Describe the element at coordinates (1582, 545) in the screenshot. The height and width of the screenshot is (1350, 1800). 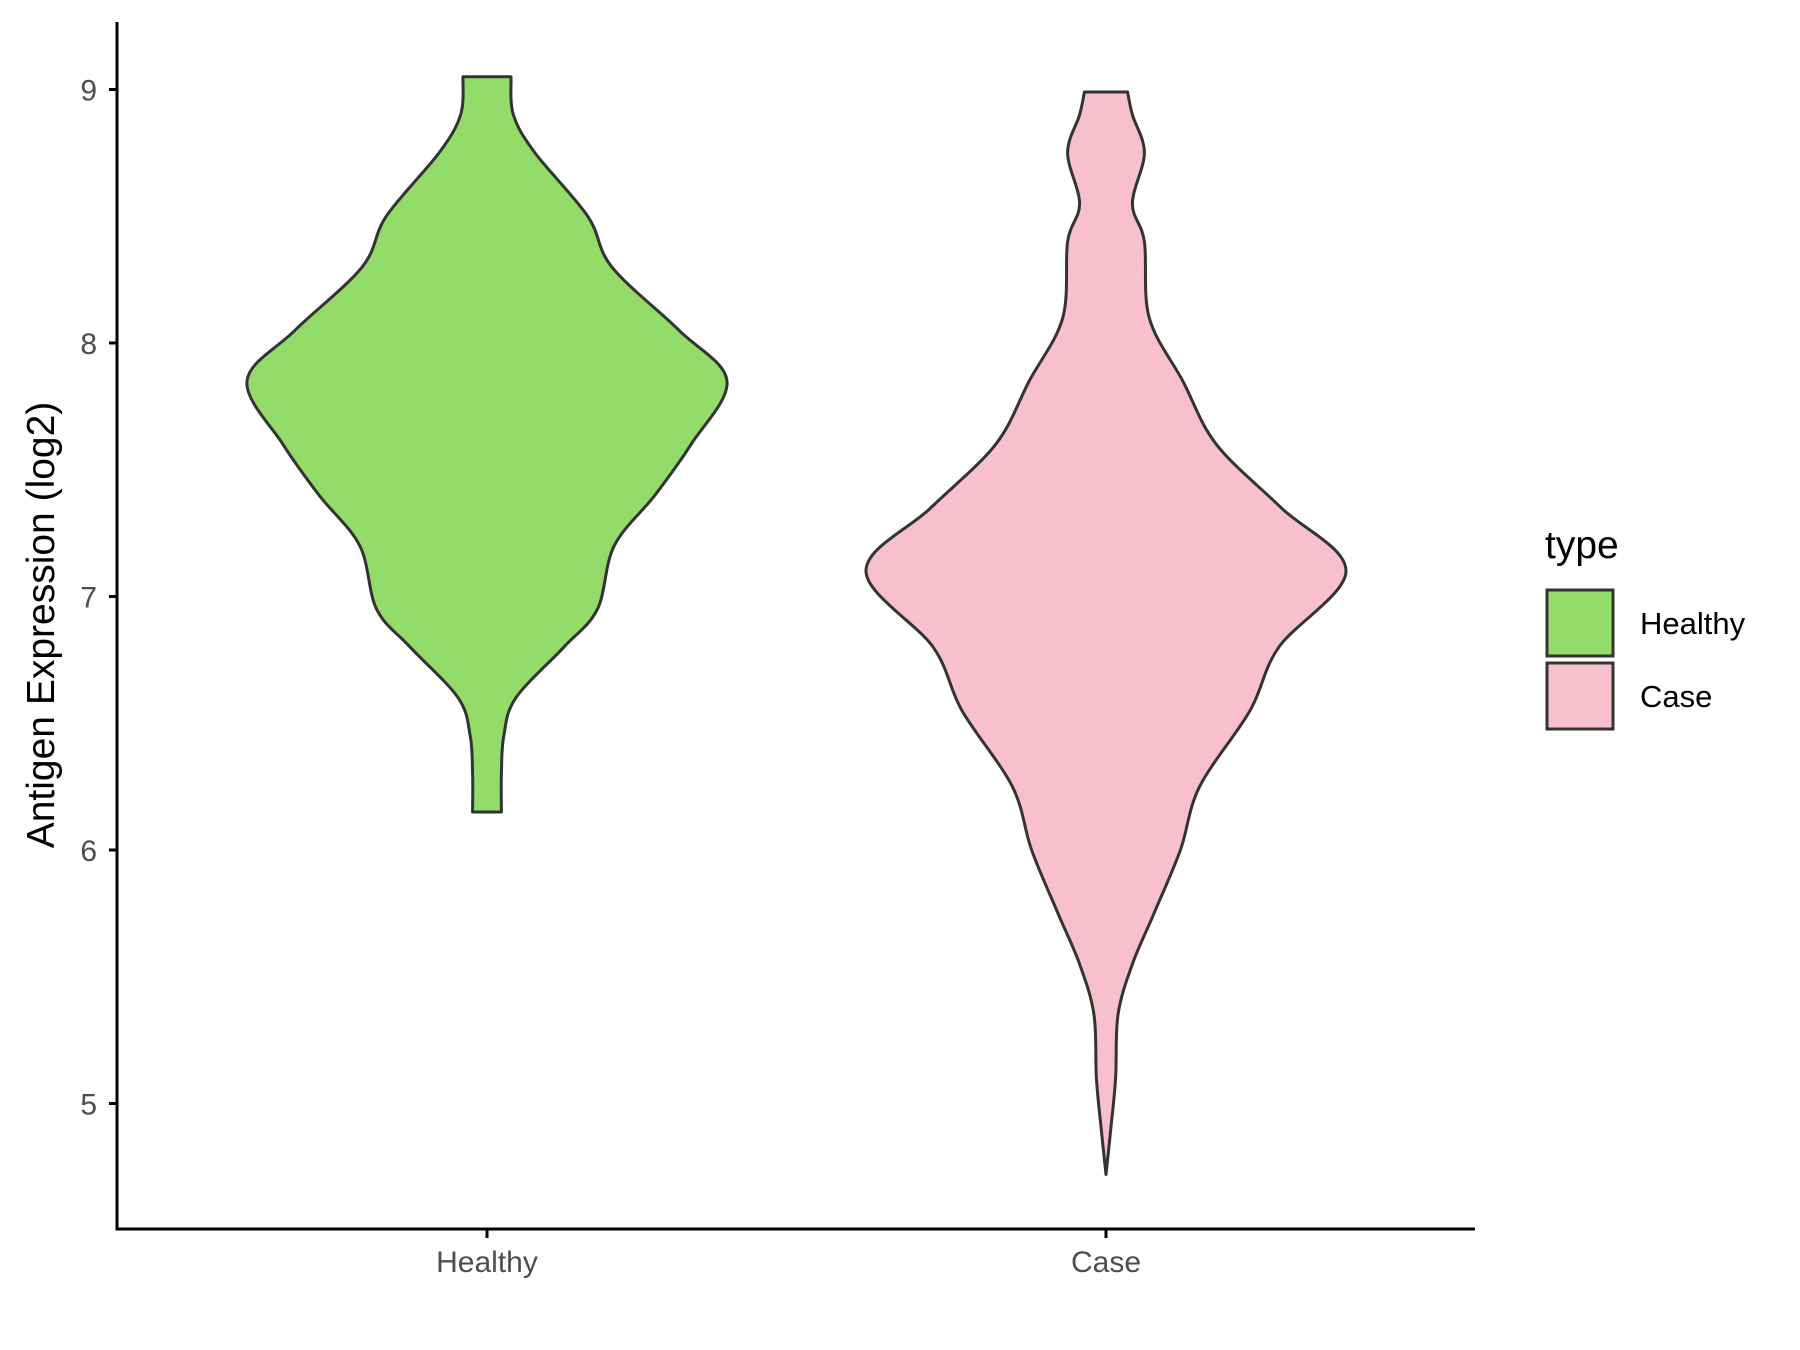
I see `legend-title: type` at that location.